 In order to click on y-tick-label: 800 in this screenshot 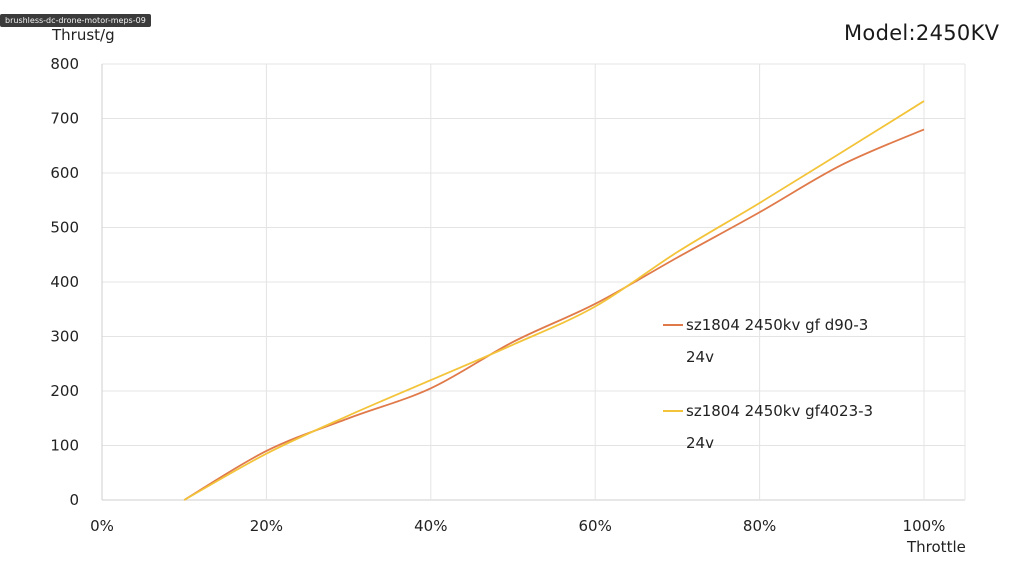, I will do `click(64, 64)`.